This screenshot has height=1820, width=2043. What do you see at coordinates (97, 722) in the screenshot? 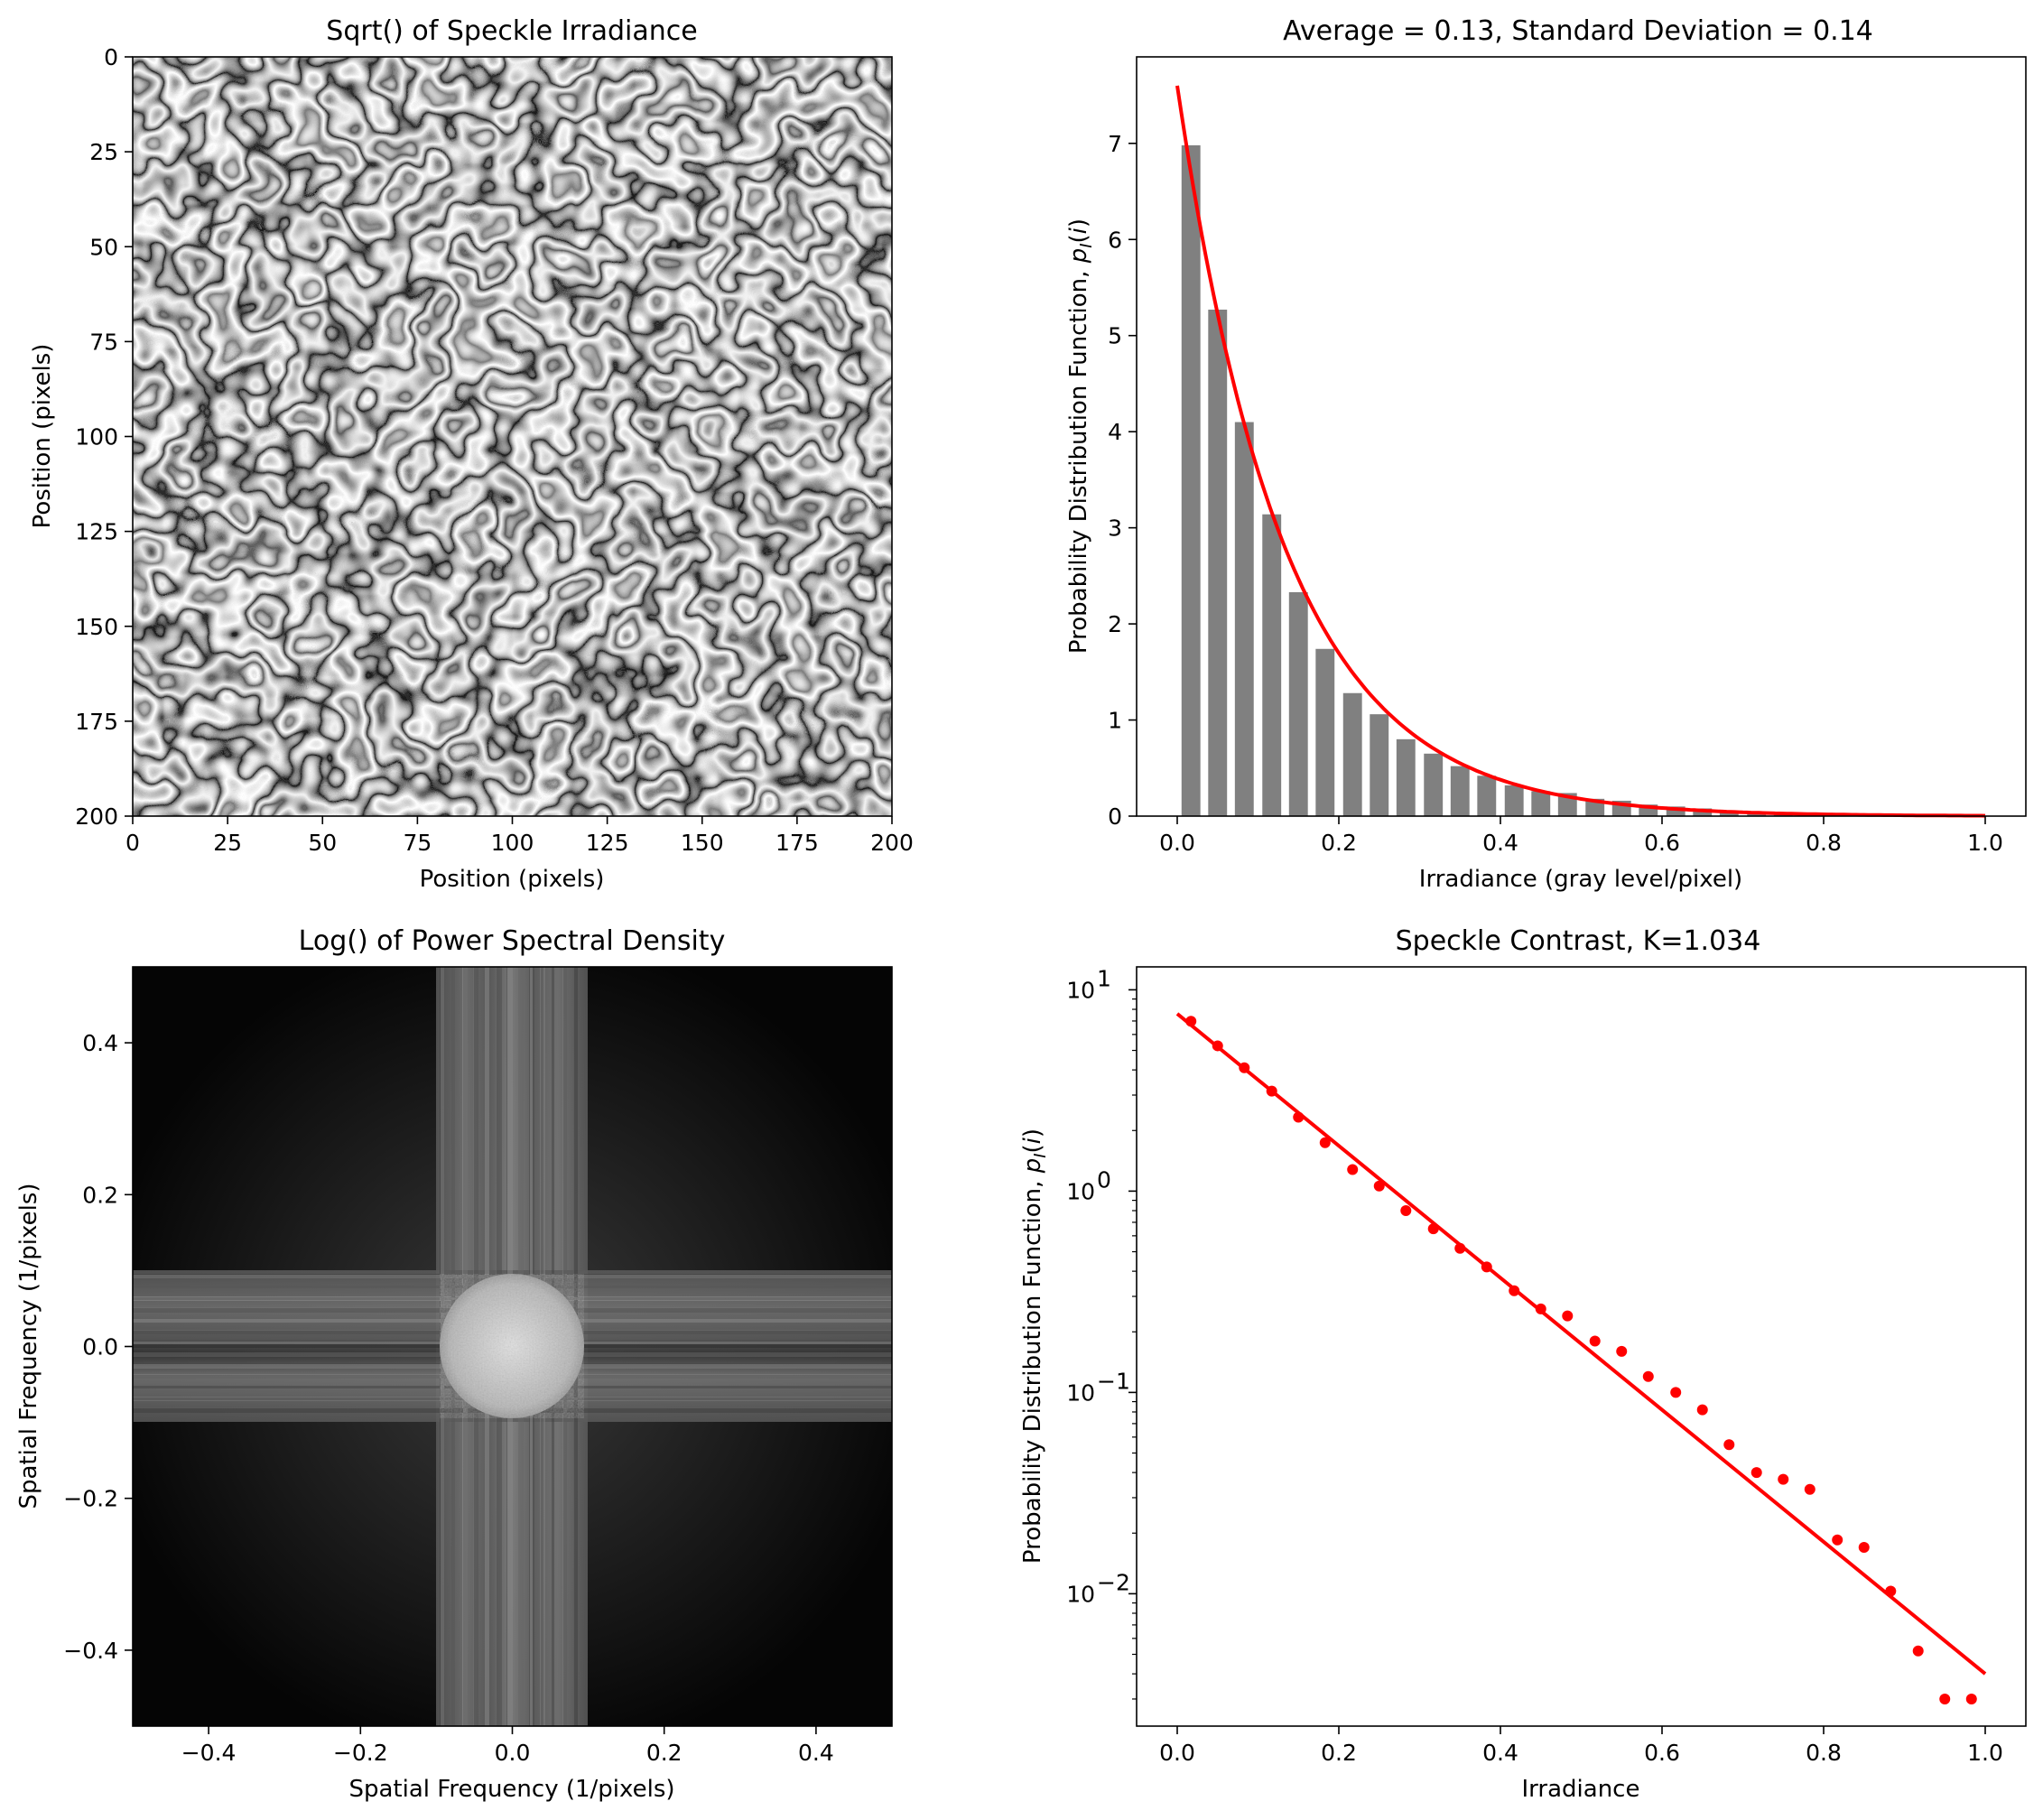
I see `panel1-y-tick-label: 175` at bounding box center [97, 722].